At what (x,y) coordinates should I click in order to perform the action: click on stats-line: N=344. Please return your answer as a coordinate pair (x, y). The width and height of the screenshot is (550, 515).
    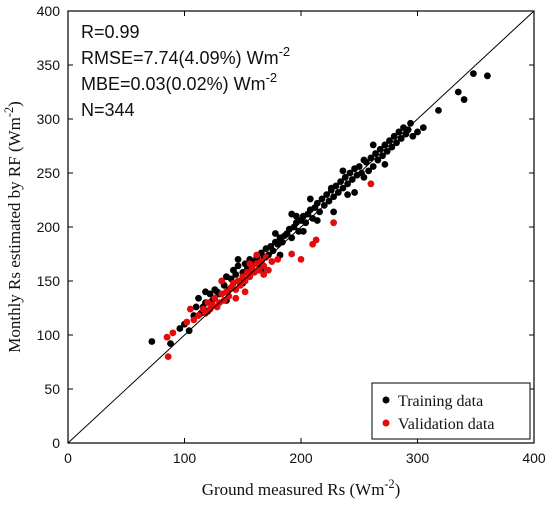
    Looking at the image, I should click on (108, 110).